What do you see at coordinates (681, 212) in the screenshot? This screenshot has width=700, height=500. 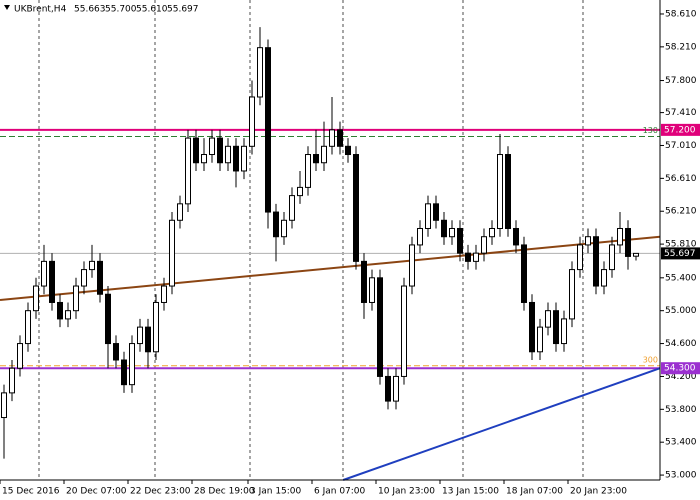 I see `y-tick-label: 56.210` at bounding box center [681, 212].